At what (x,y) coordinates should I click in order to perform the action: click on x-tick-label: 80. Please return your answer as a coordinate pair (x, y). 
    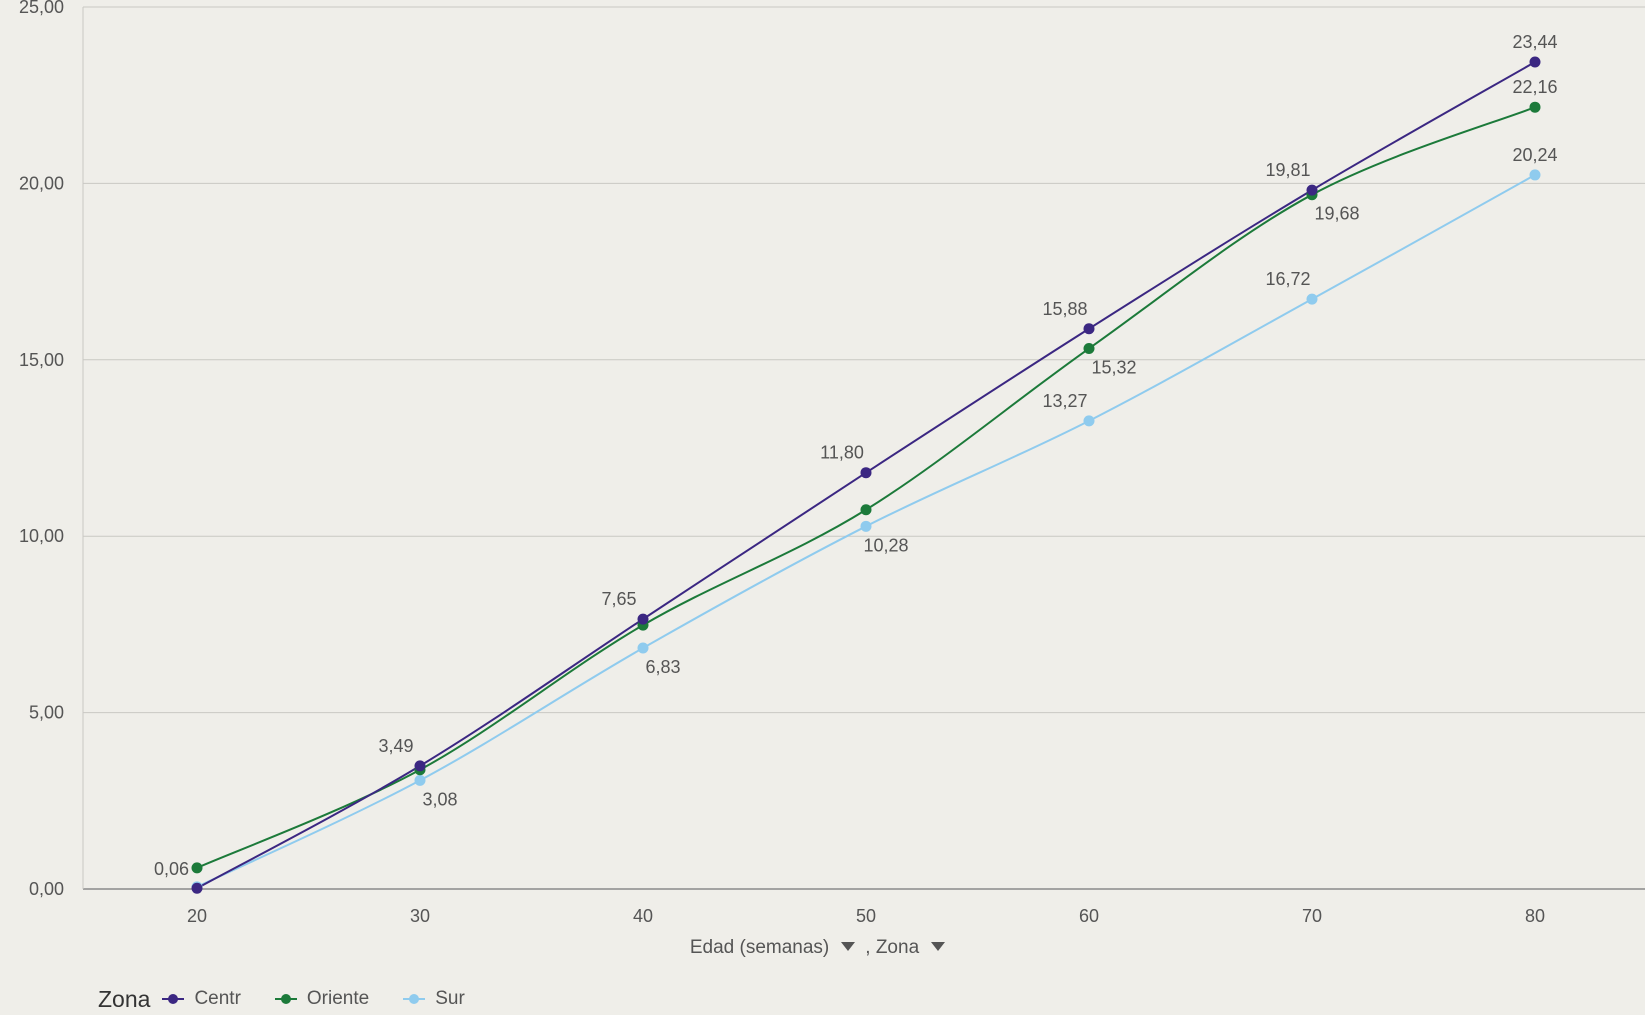
    Looking at the image, I should click on (1535, 916).